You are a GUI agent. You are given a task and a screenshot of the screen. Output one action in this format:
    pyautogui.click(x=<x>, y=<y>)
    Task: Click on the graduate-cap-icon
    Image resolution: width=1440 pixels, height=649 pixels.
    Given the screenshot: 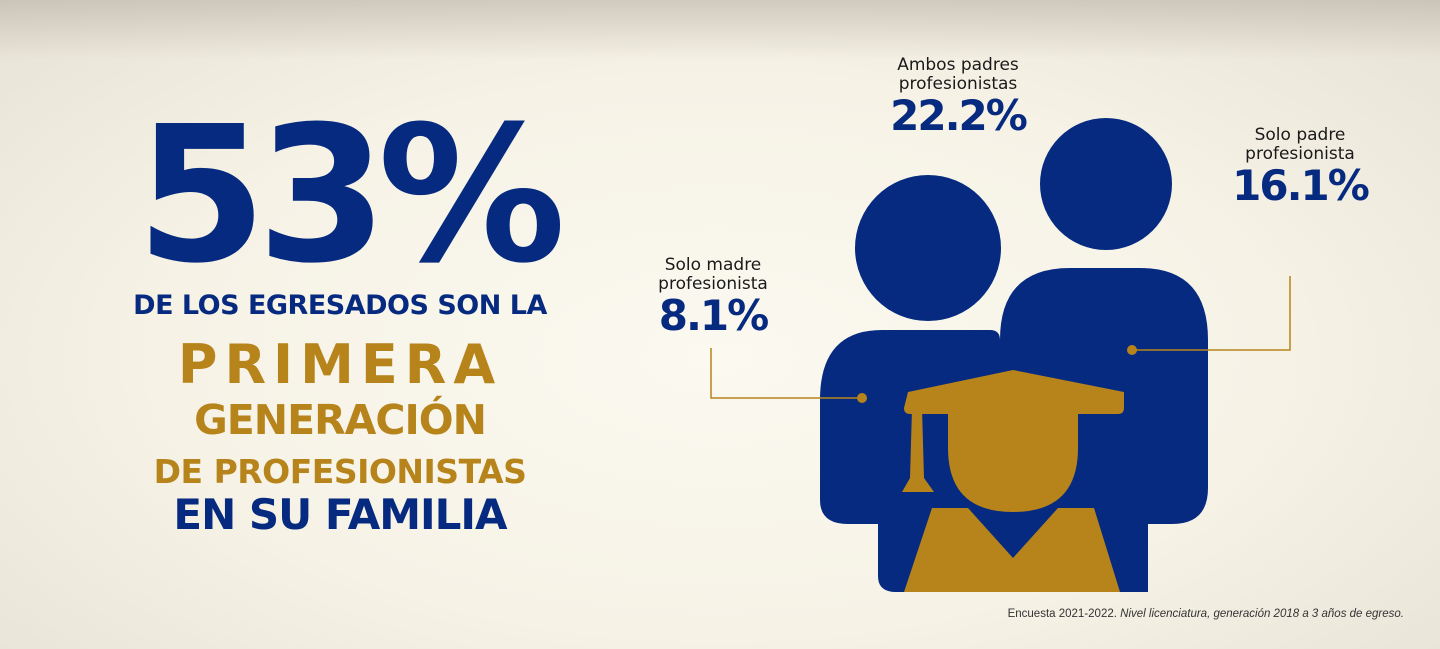 What is the action you would take?
    pyautogui.click(x=1013, y=481)
    